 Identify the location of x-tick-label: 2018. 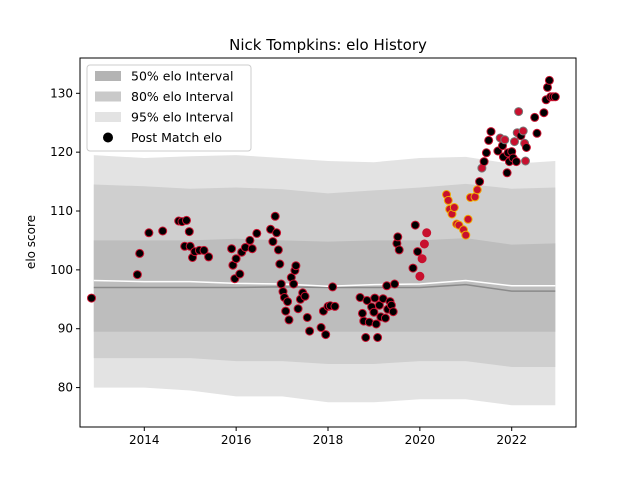
(328, 440).